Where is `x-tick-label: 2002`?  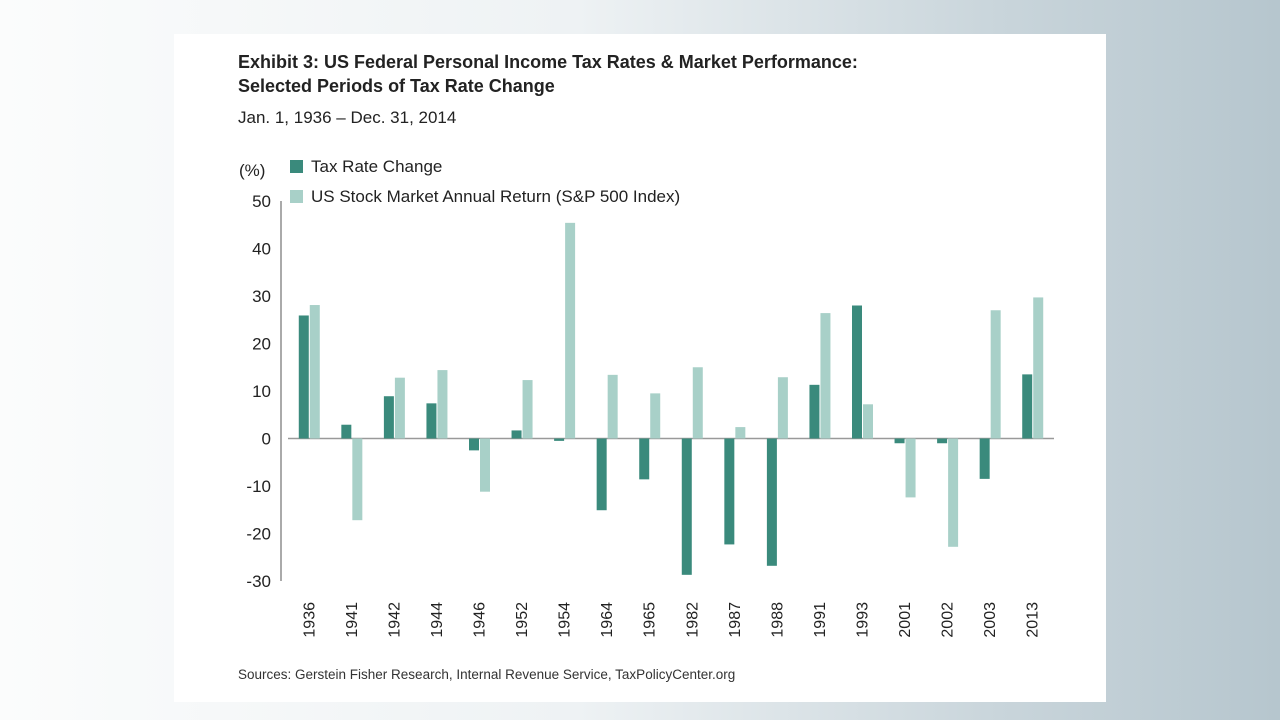
x-tick-label: 2002 is located at coordinates (948, 620).